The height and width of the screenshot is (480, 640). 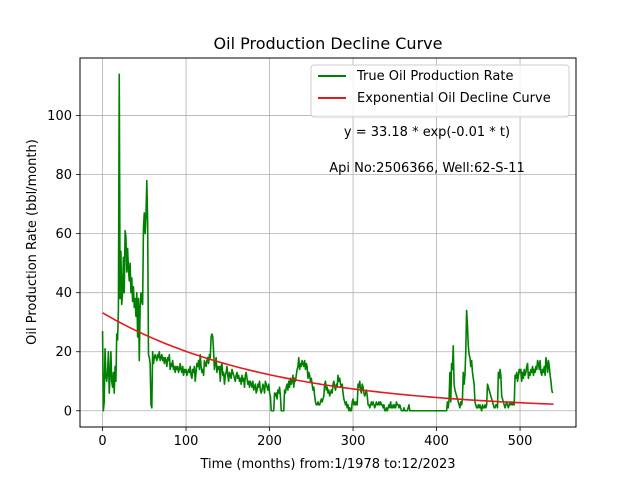 I want to click on x-tick-label: 200, so click(x=269, y=441).